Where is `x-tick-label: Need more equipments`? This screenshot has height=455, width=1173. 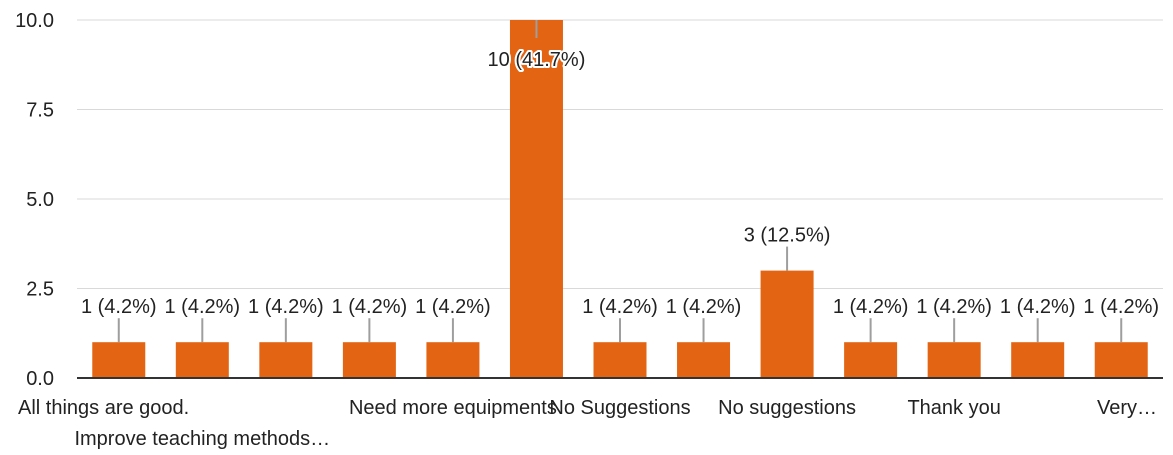
x-tick-label: Need more equipments is located at coordinates (453, 408).